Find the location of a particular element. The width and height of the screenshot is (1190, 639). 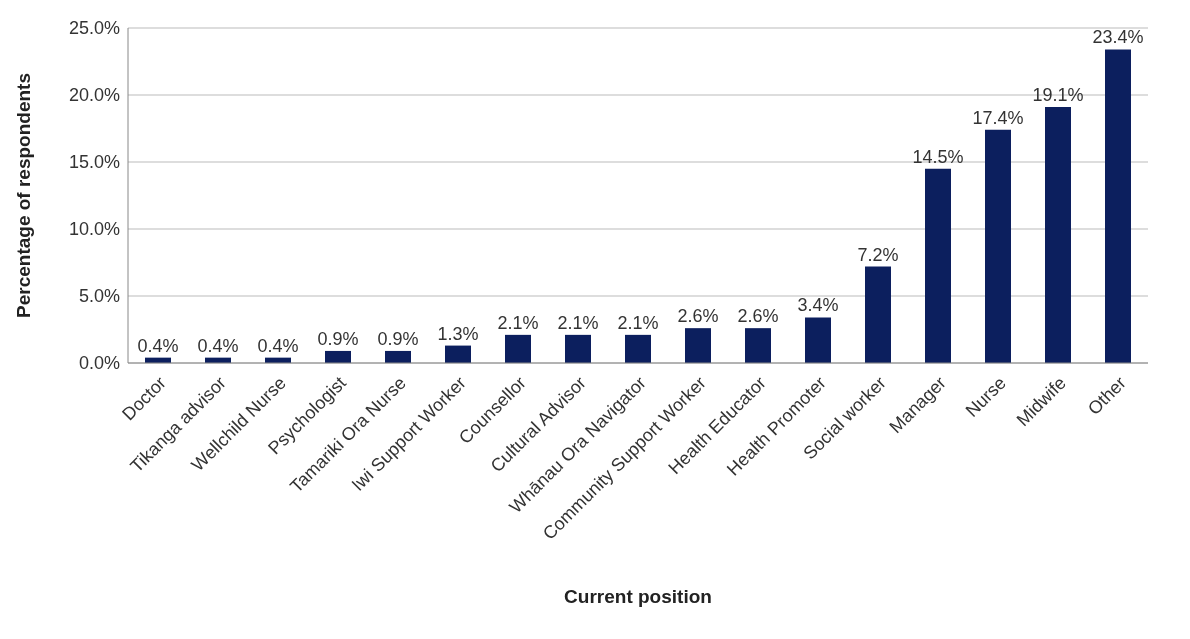

y-tick-label: 10.0% is located at coordinates (94, 229).